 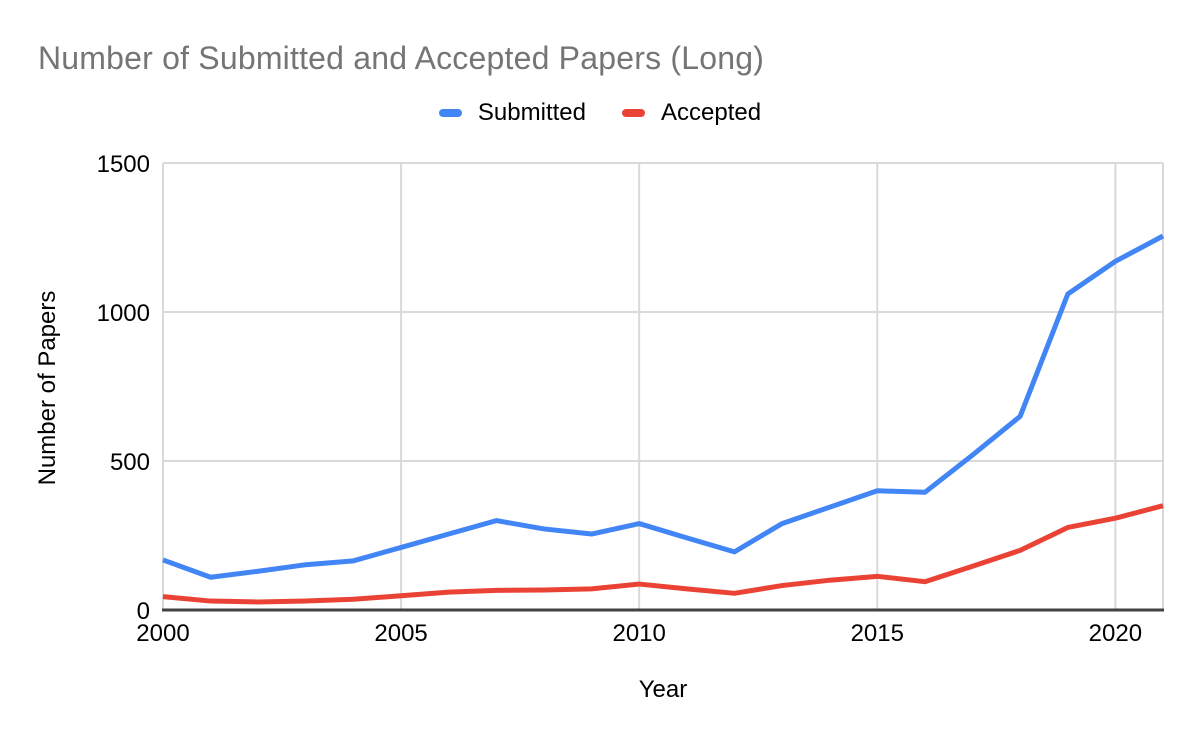 I want to click on y-tick-label: 1000, so click(x=123, y=313).